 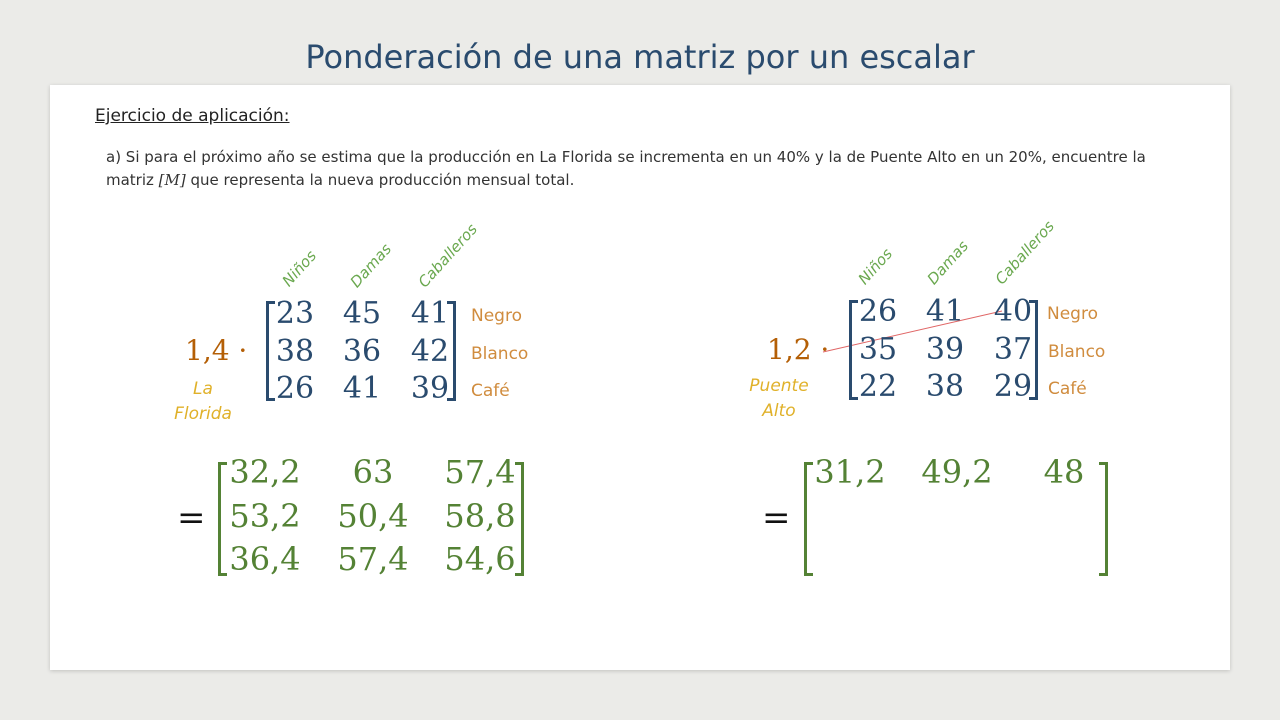 I want to click on right-result-cell: 49,2, so click(x=957, y=472).